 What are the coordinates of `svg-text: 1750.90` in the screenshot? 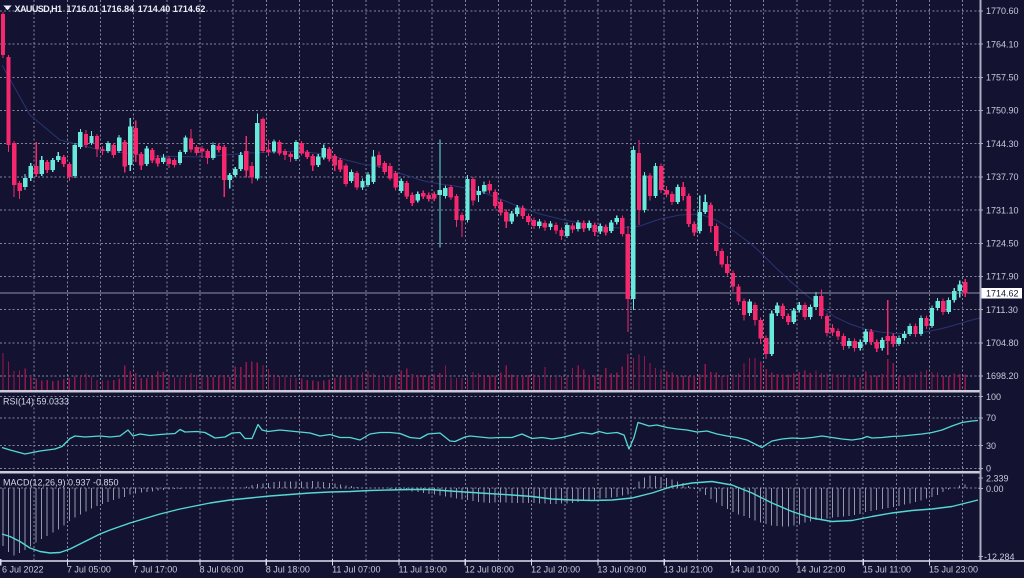 It's located at (1002, 111).